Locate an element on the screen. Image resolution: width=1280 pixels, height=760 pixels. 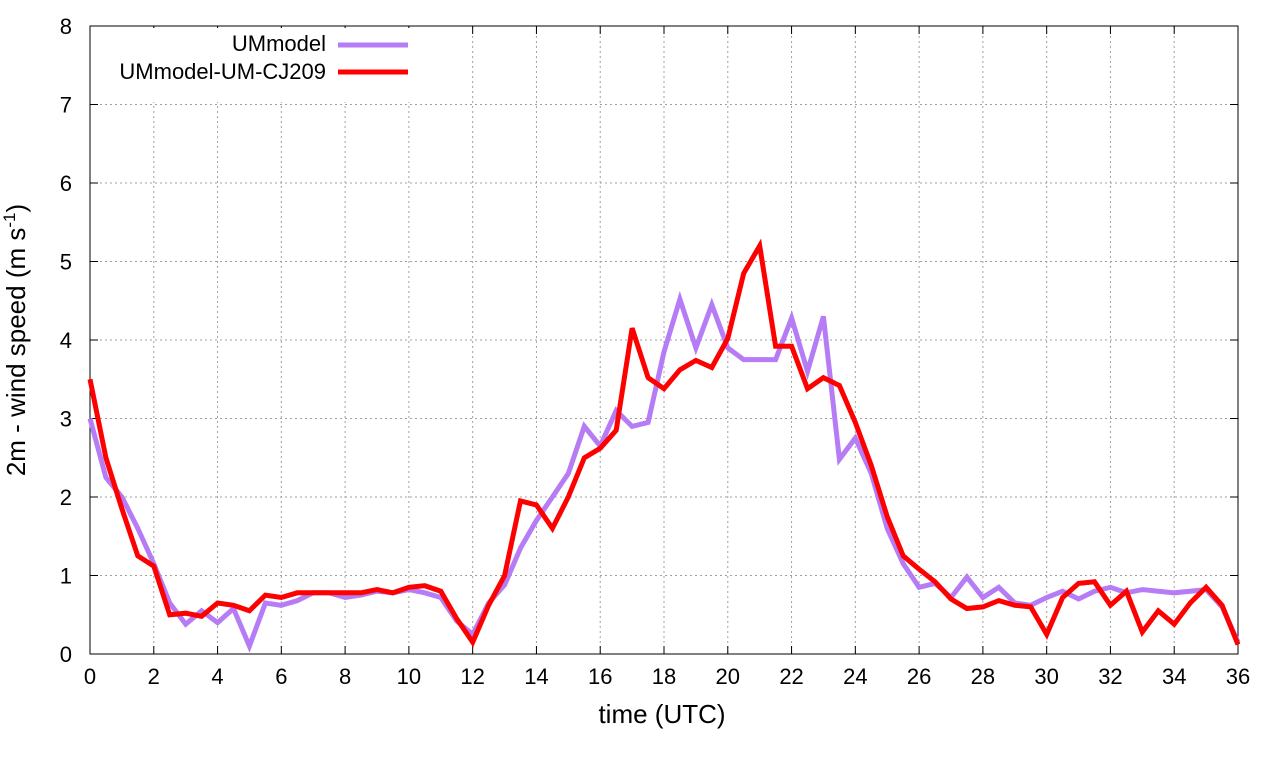
y-tick-label: 7 is located at coordinates (66, 105).